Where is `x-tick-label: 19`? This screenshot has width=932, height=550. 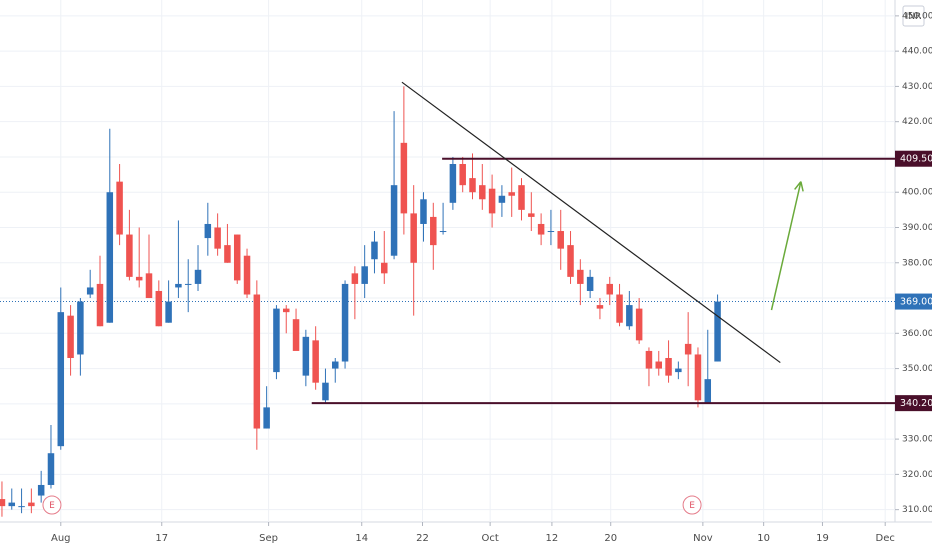
x-tick-label: 19 is located at coordinates (822, 538).